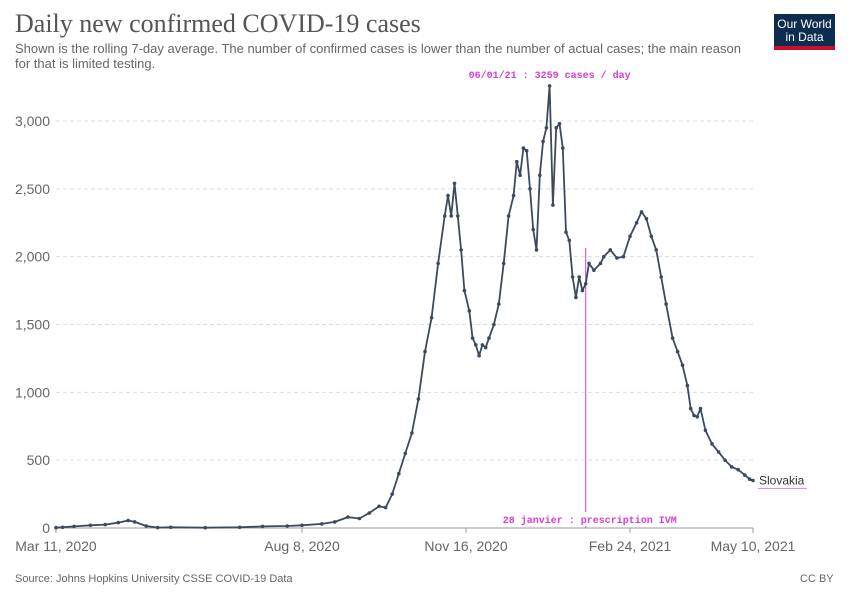 This screenshot has width=850, height=600. Describe the element at coordinates (753, 546) in the screenshot. I see `x-tick-label: May 10, 2021` at that location.